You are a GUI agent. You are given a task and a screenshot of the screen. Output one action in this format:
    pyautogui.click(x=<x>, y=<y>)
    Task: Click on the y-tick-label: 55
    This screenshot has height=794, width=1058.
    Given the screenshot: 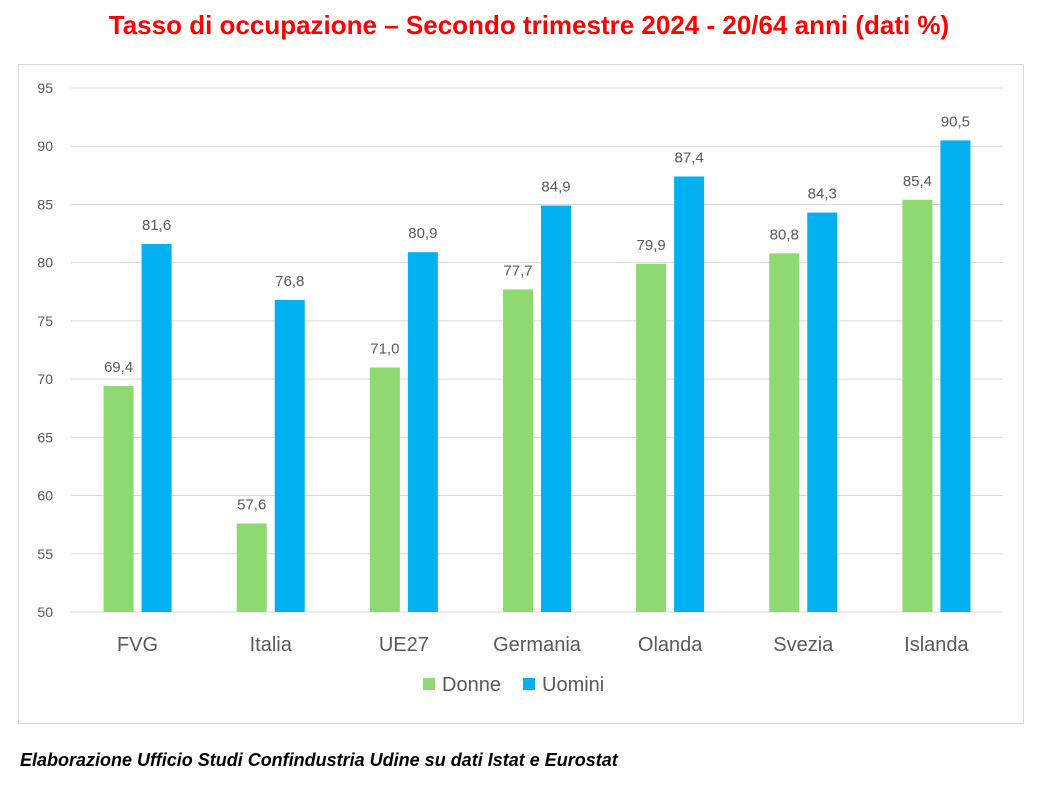 What is the action you would take?
    pyautogui.click(x=45, y=554)
    